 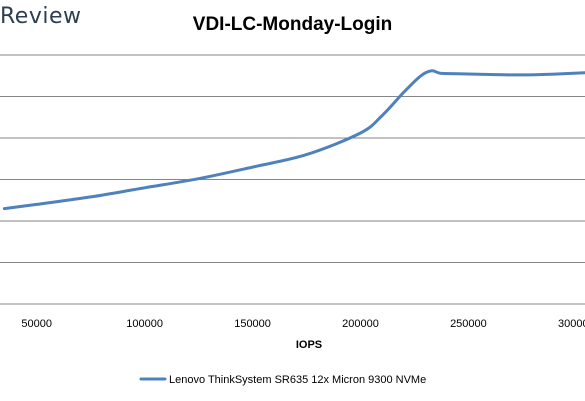 What do you see at coordinates (41, 16) in the screenshot?
I see `brand-logo-text: Review` at bounding box center [41, 16].